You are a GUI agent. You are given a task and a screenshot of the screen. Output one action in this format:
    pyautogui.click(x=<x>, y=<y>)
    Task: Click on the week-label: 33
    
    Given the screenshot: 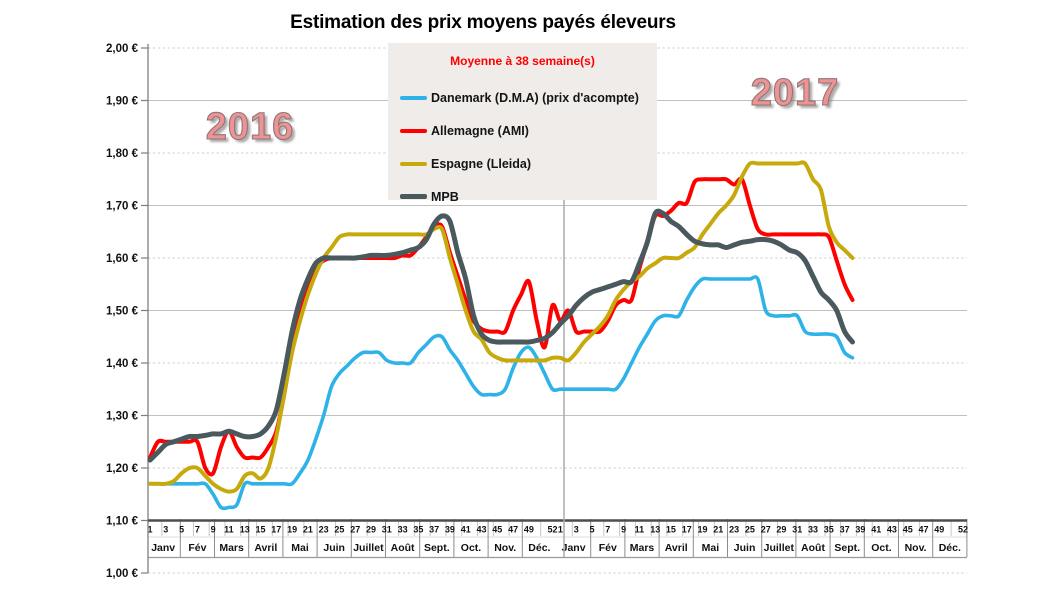 What is the action you would take?
    pyautogui.click(x=403, y=530)
    